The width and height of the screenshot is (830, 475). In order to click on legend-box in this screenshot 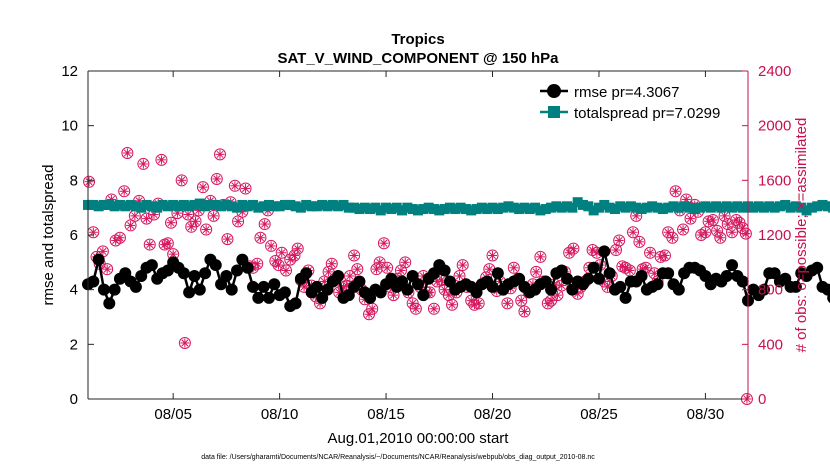, I will do `click(636, 100)`.